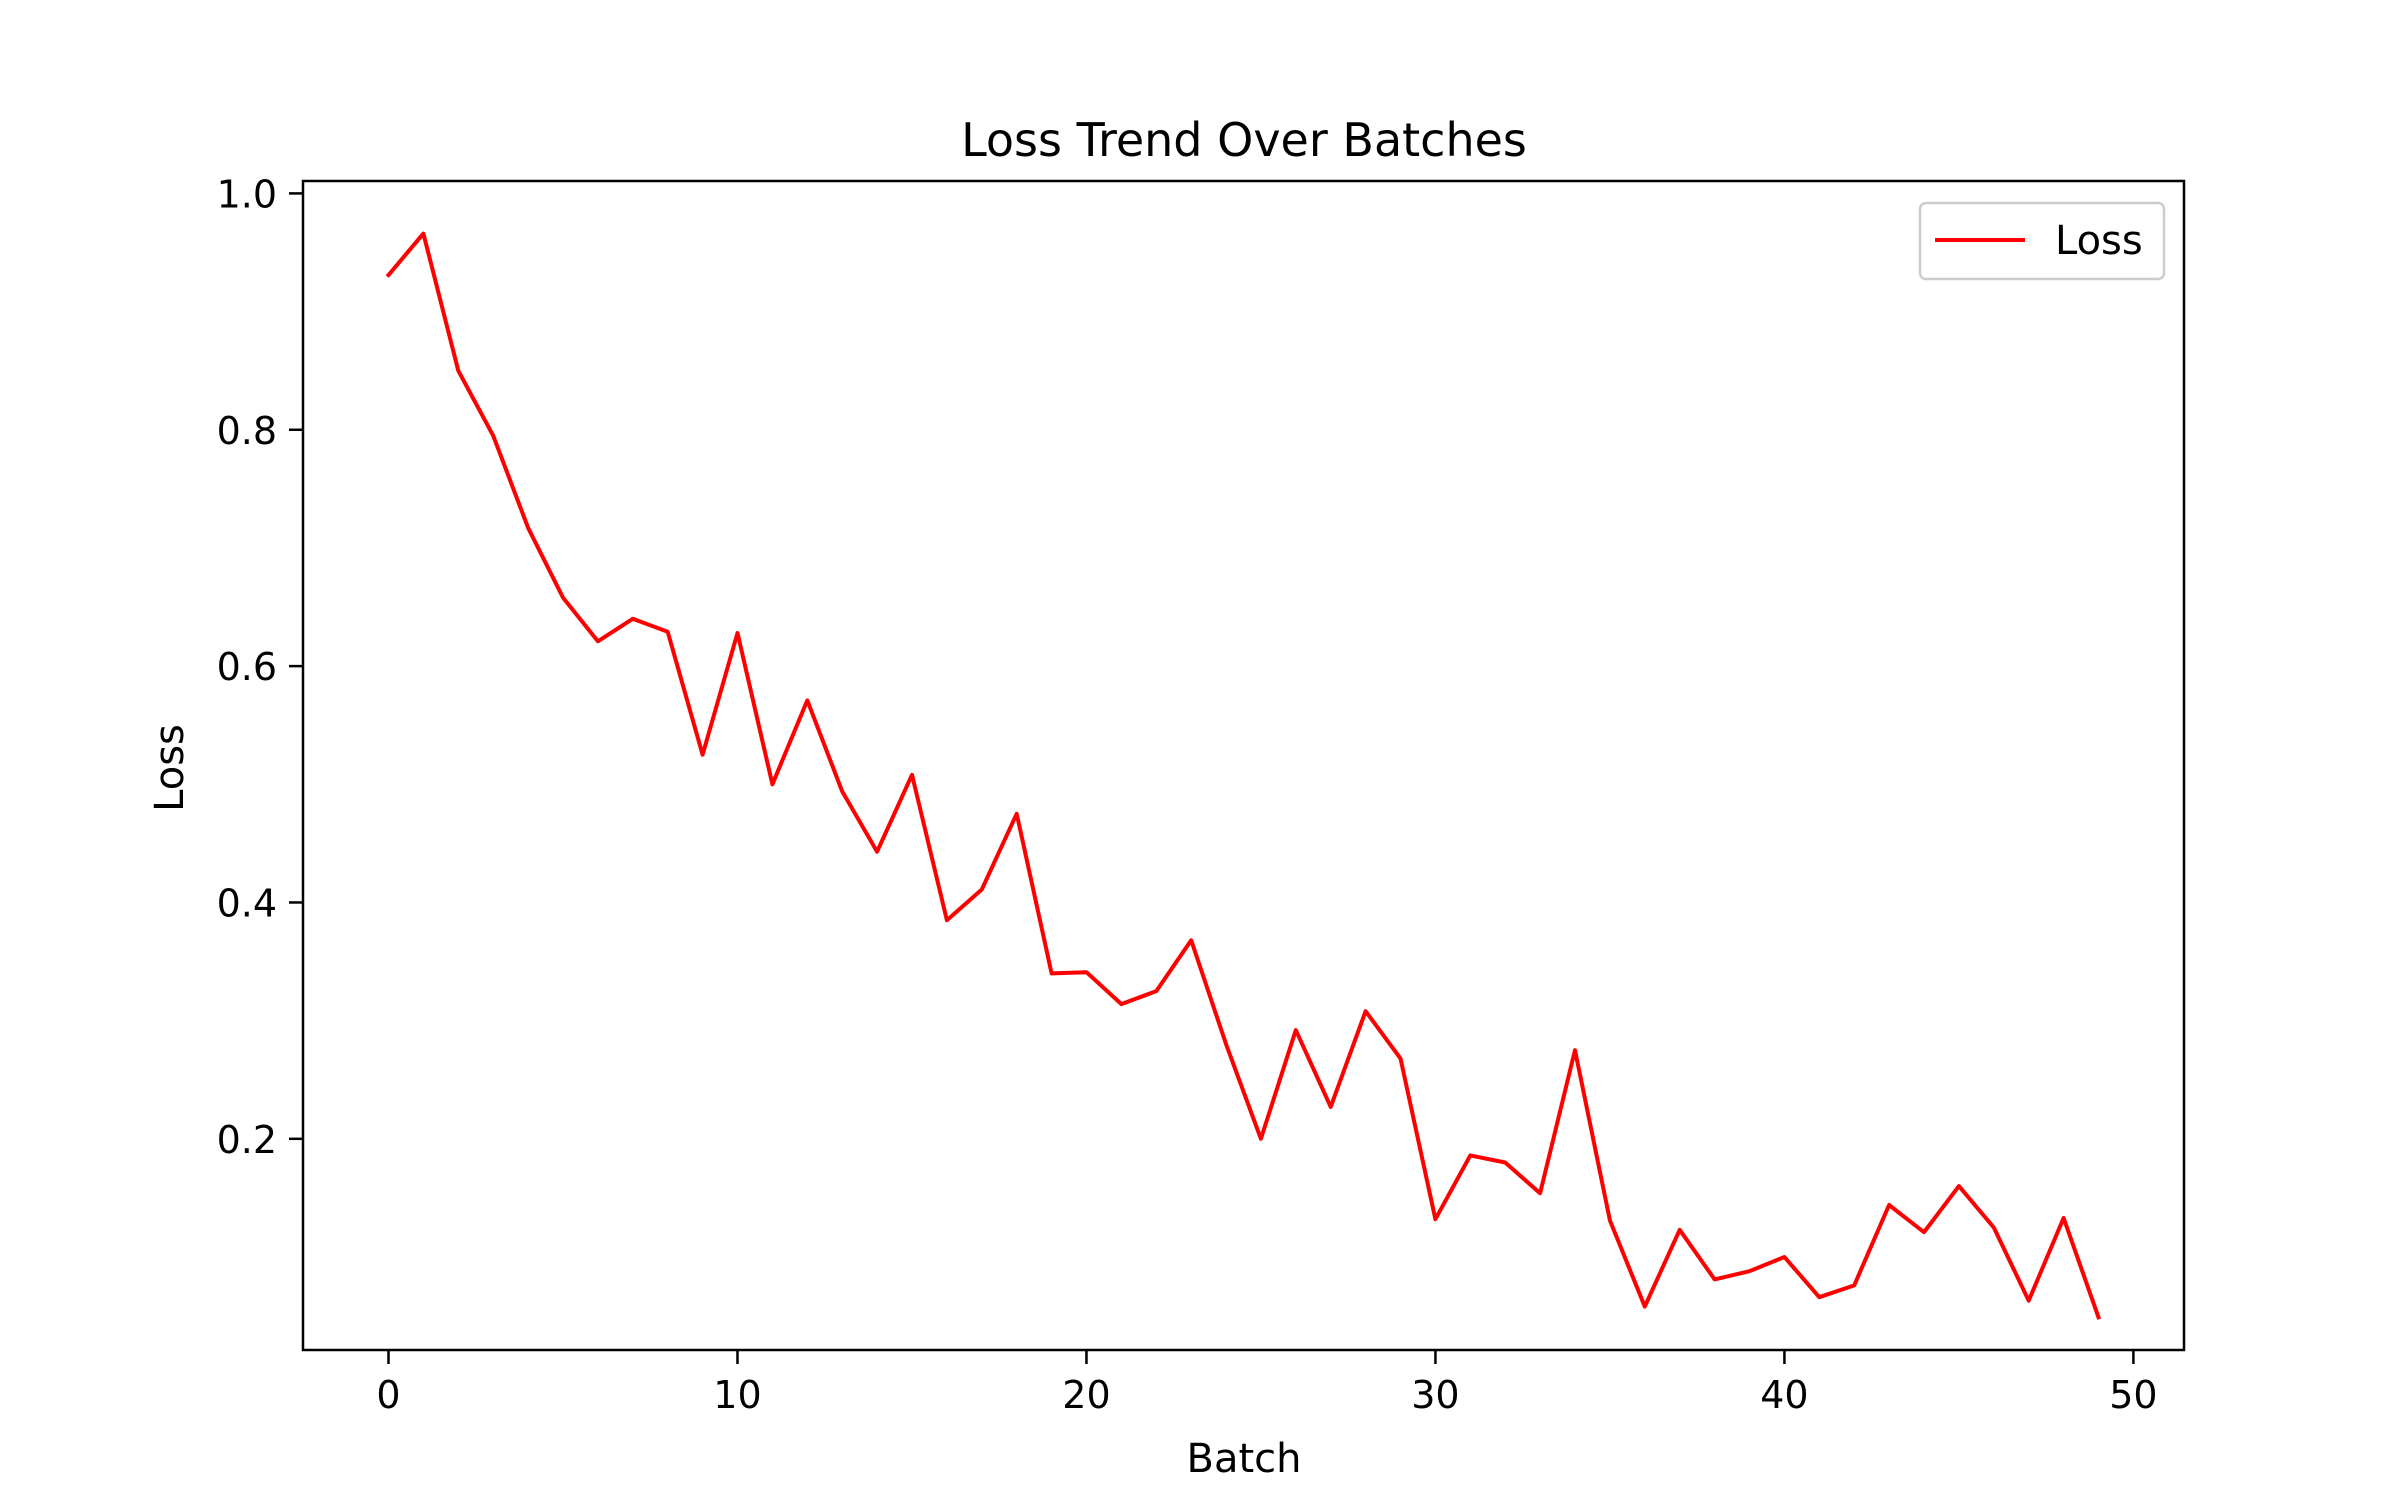 The image size is (2400, 1500). Describe the element at coordinates (170, 768) in the screenshot. I see `y-axis-label: Loss` at that location.